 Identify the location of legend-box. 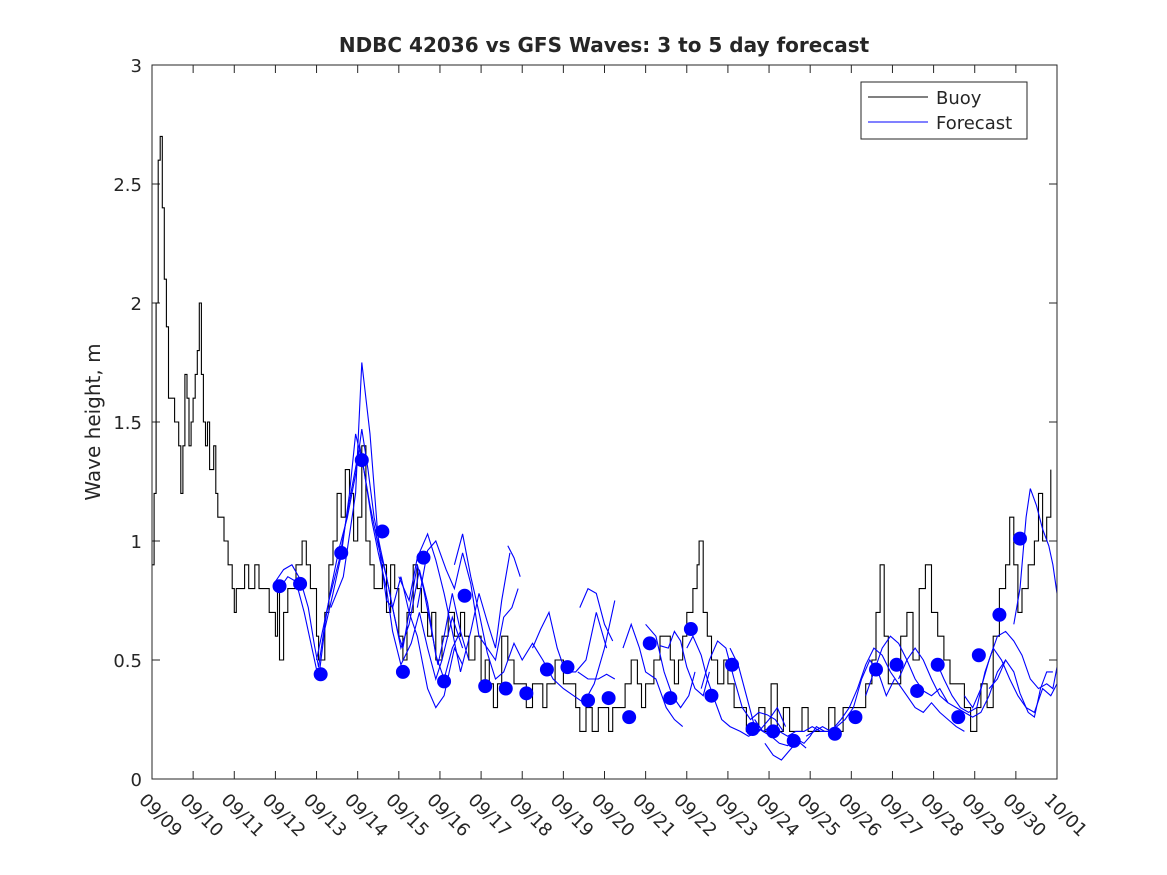
(944, 110).